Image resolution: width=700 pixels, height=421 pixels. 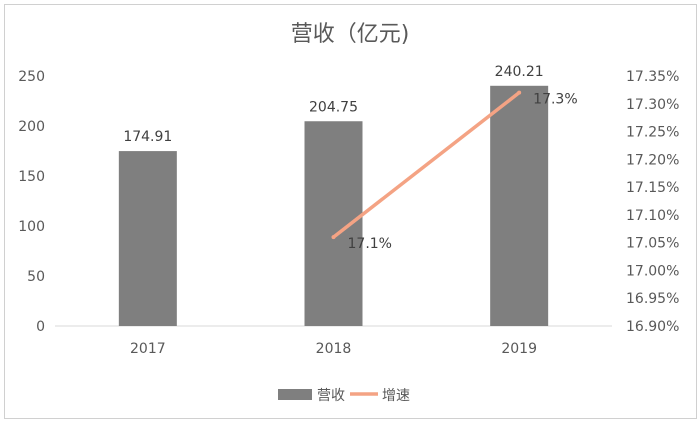 I want to click on y-right-tick-label: 16.95%, so click(x=652, y=299).